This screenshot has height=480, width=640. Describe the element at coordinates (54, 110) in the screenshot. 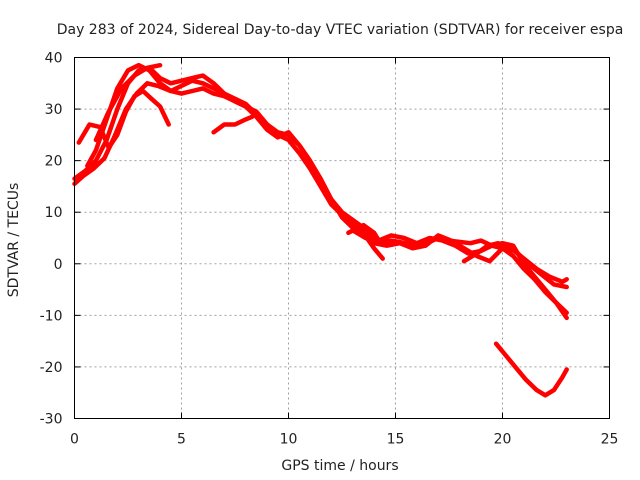

I see `y-tick-label: 30` at that location.